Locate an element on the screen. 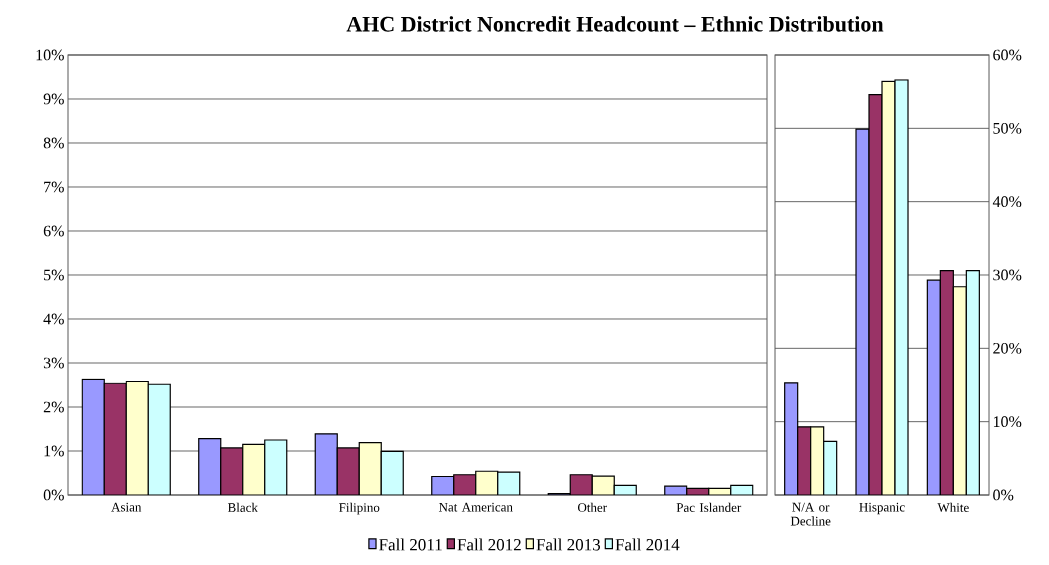  x-tick-label: Other is located at coordinates (592, 507).